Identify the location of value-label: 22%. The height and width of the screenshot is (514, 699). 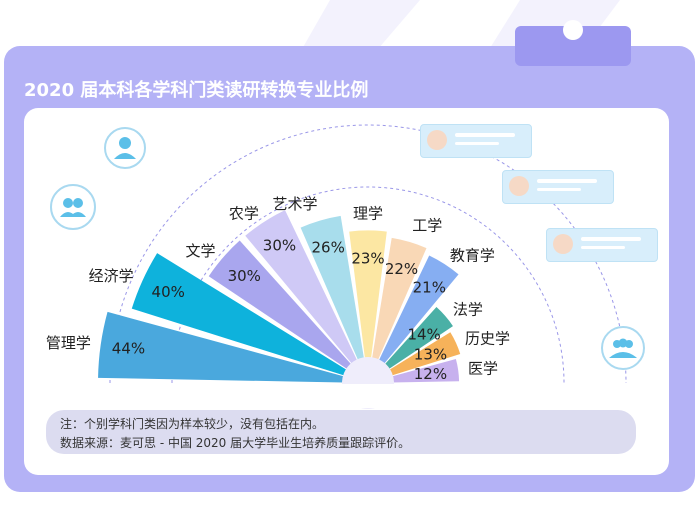
(401, 269).